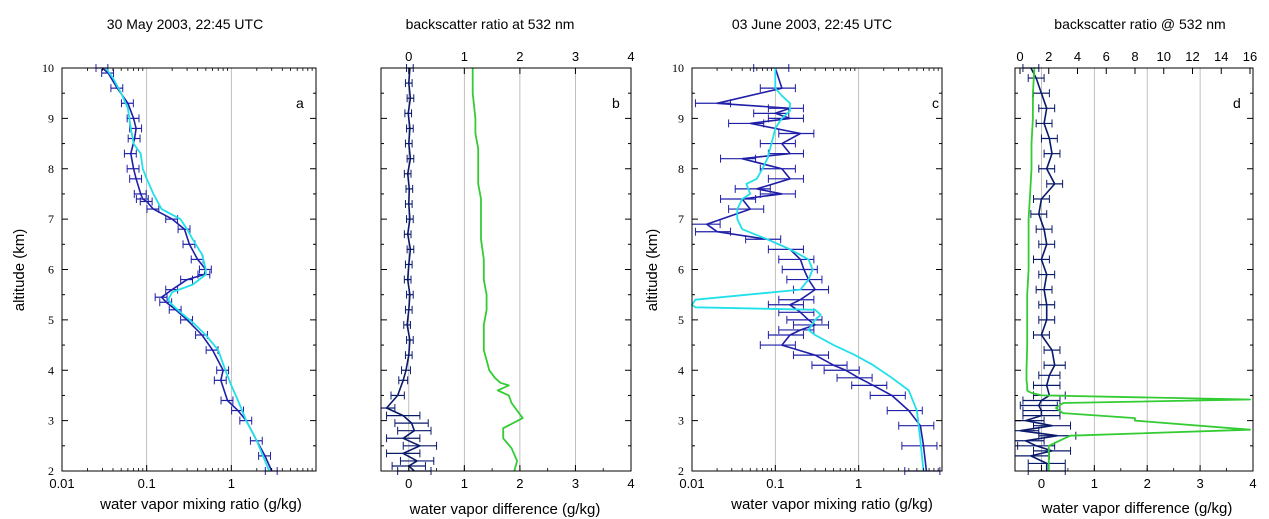 Image resolution: width=1269 pixels, height=519 pixels. Describe the element at coordinates (1106, 56) in the screenshot. I see `top-x-tick-label: 6` at that location.